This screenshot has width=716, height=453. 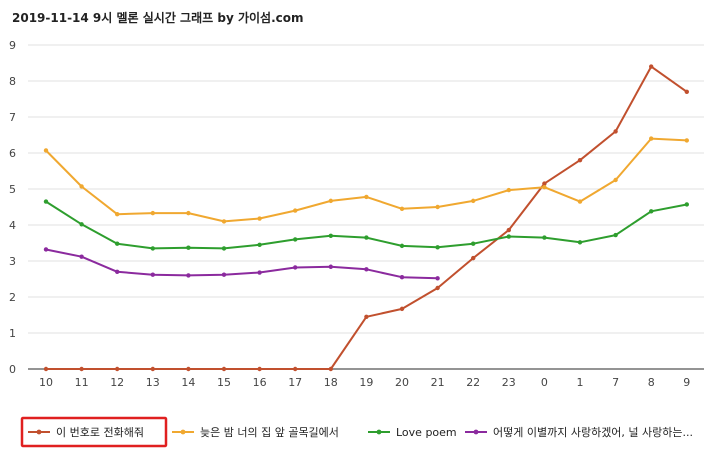 What do you see at coordinates (46, 382) in the screenshot?
I see `x-tick-label: 10` at bounding box center [46, 382].